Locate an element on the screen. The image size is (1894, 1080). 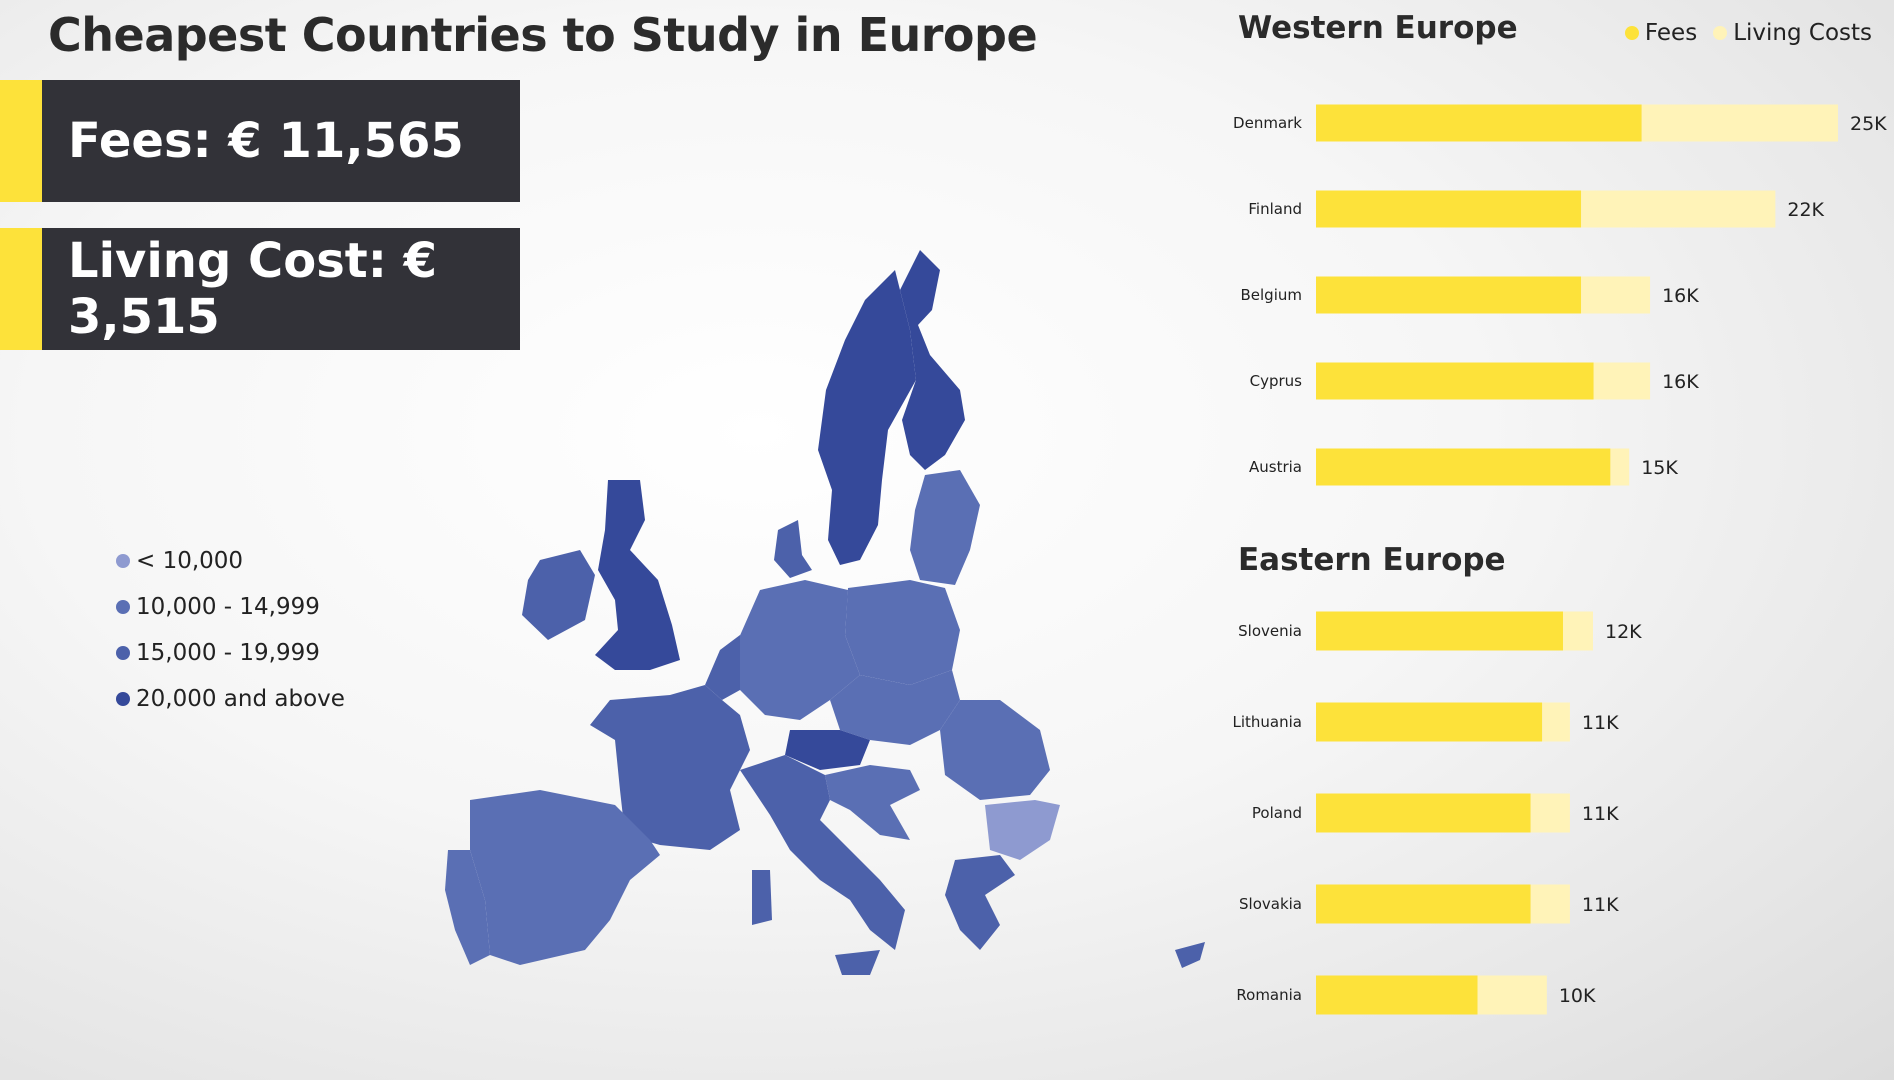
map-legend-label: < 10,000 is located at coordinates (190, 561).